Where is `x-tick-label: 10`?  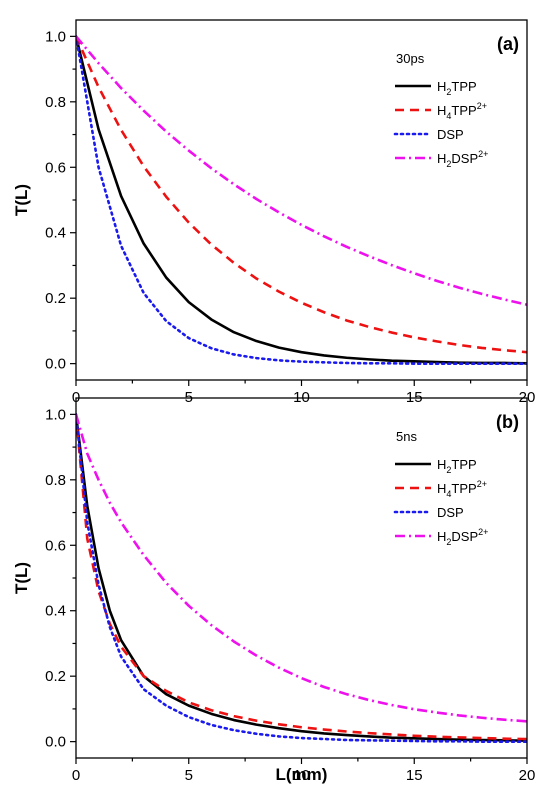 x-tick-label: 10 is located at coordinates (301, 775).